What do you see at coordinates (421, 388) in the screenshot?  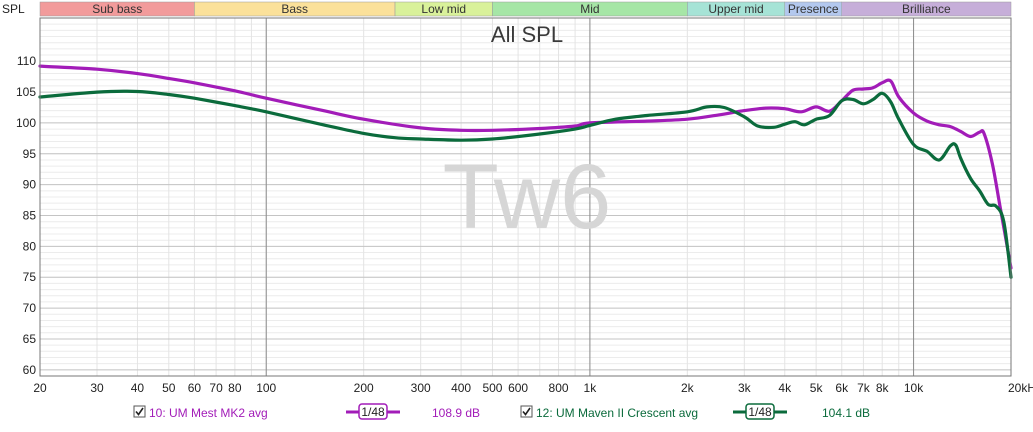 I see `x-tick-label-9: 300` at bounding box center [421, 388].